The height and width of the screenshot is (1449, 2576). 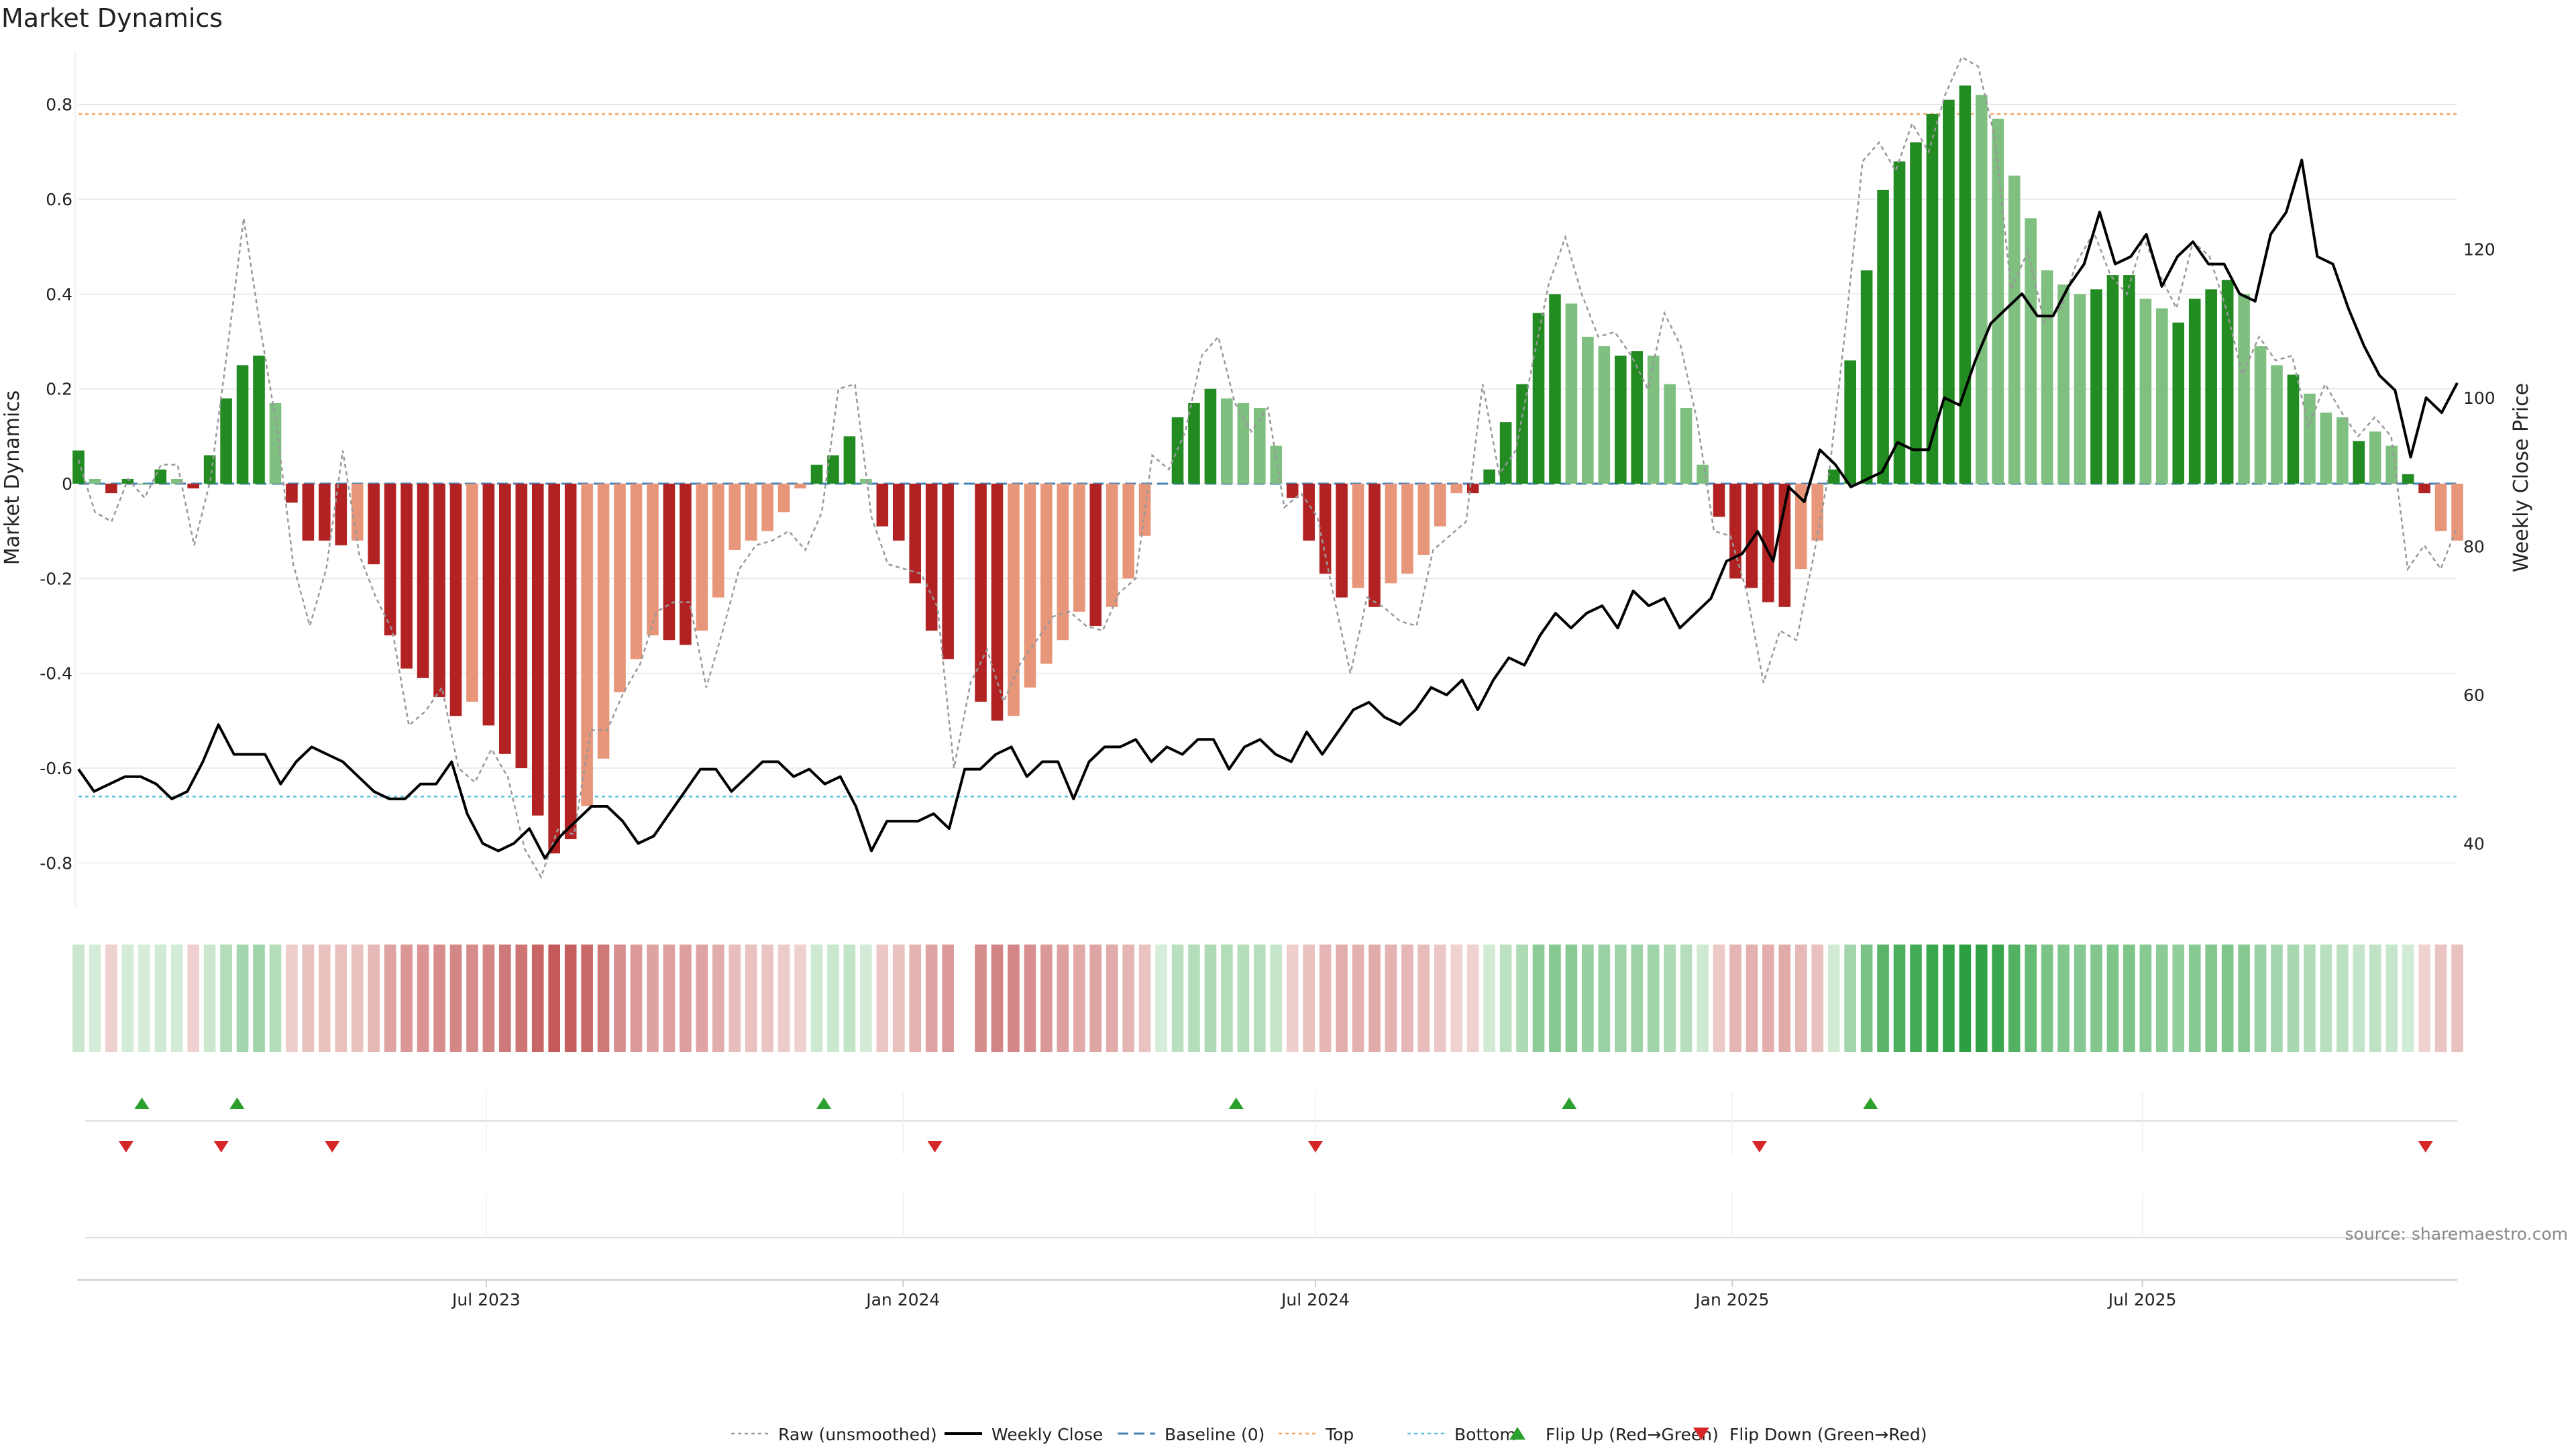 What do you see at coordinates (2479, 398) in the screenshot?
I see `right-tick-label: 100` at bounding box center [2479, 398].